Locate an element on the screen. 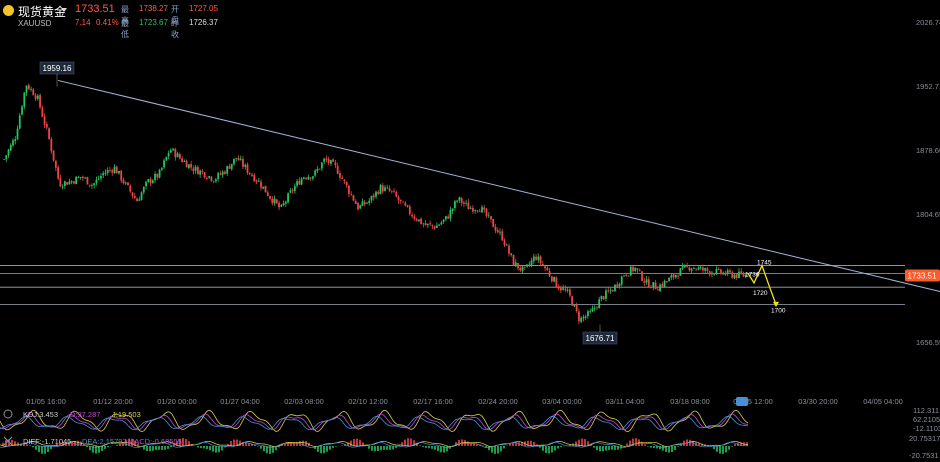  y-tick-label: 2026.74 is located at coordinates (928, 22).